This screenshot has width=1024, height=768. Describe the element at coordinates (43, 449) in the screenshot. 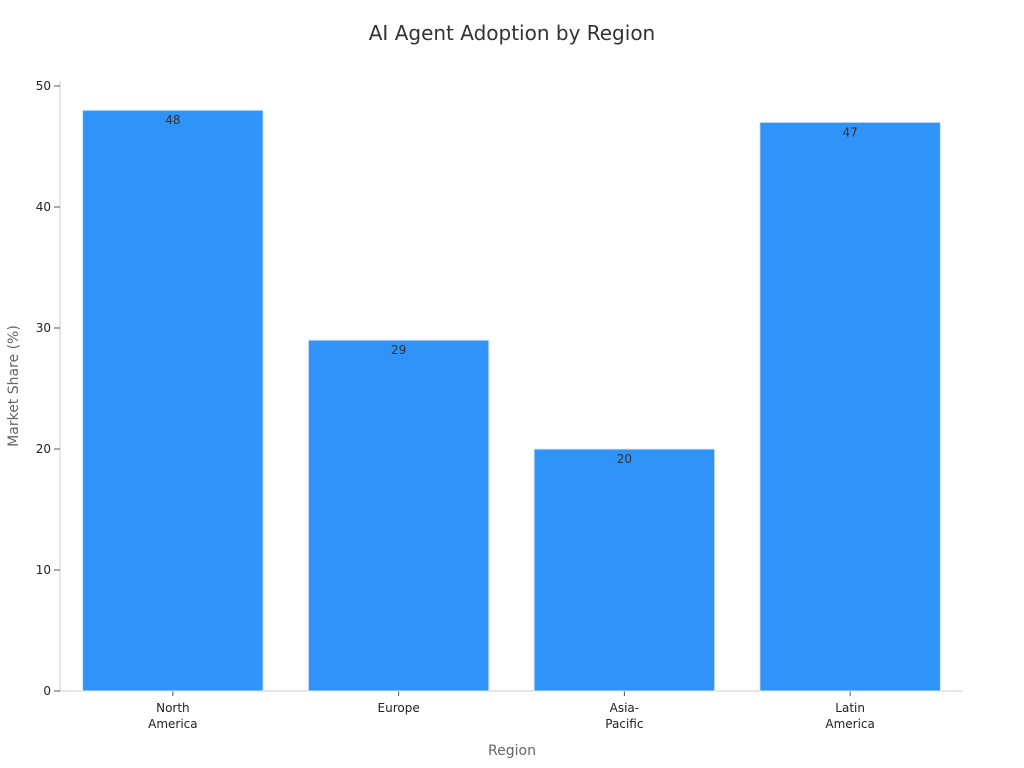

I see `y-tick-label: 20` at that location.